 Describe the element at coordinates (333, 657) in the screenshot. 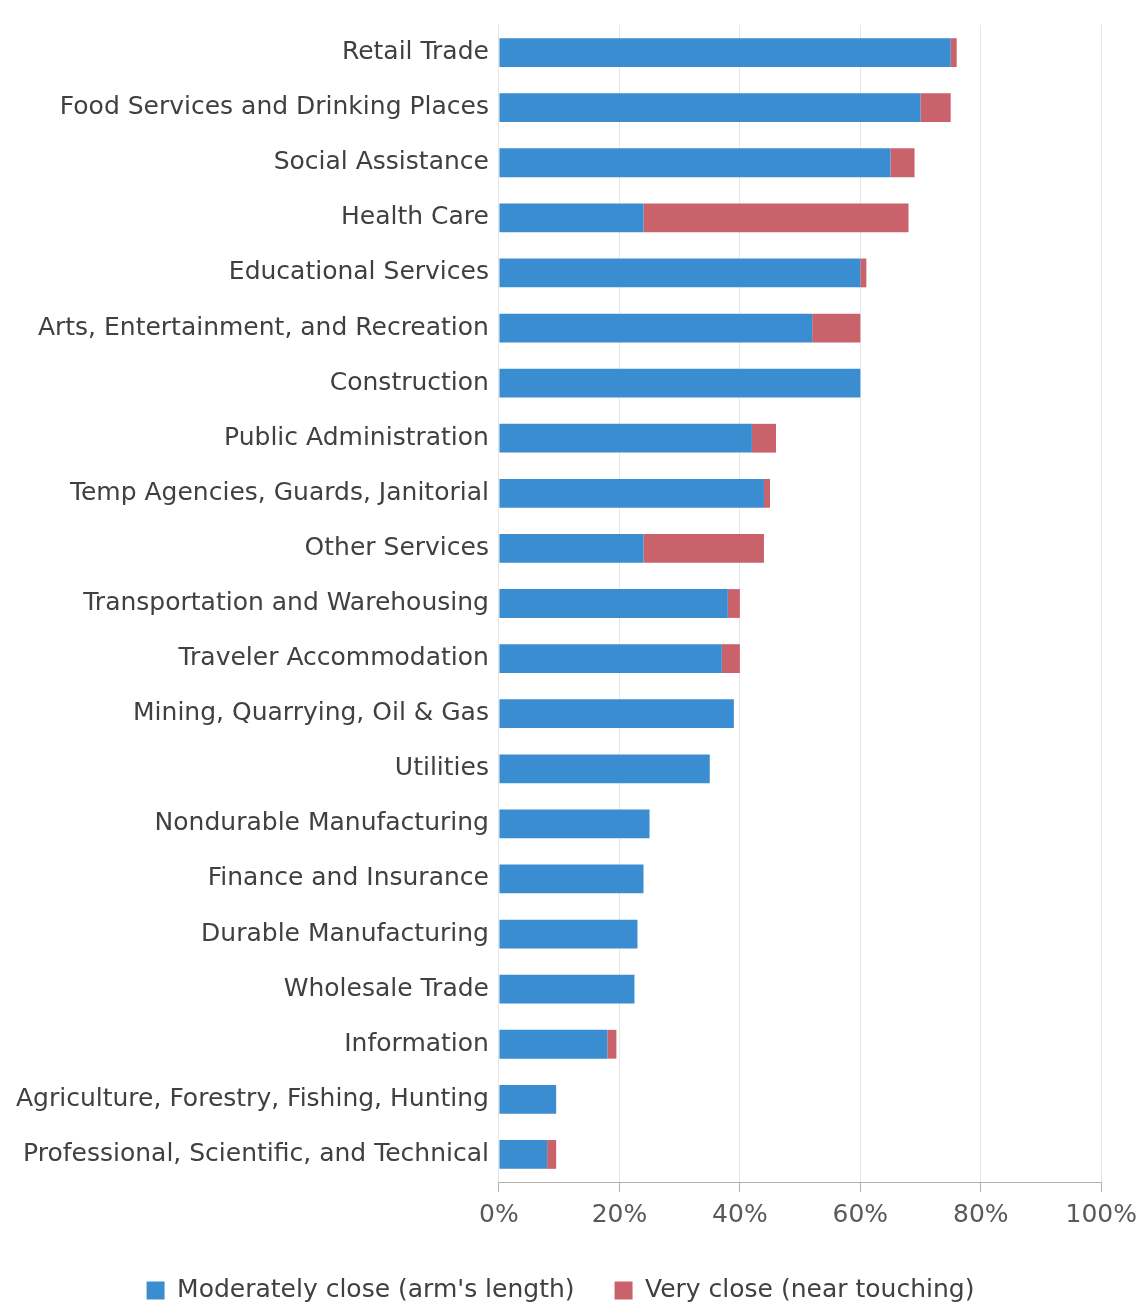

I see `y-tick-label: Traveler Accommodation` at that location.